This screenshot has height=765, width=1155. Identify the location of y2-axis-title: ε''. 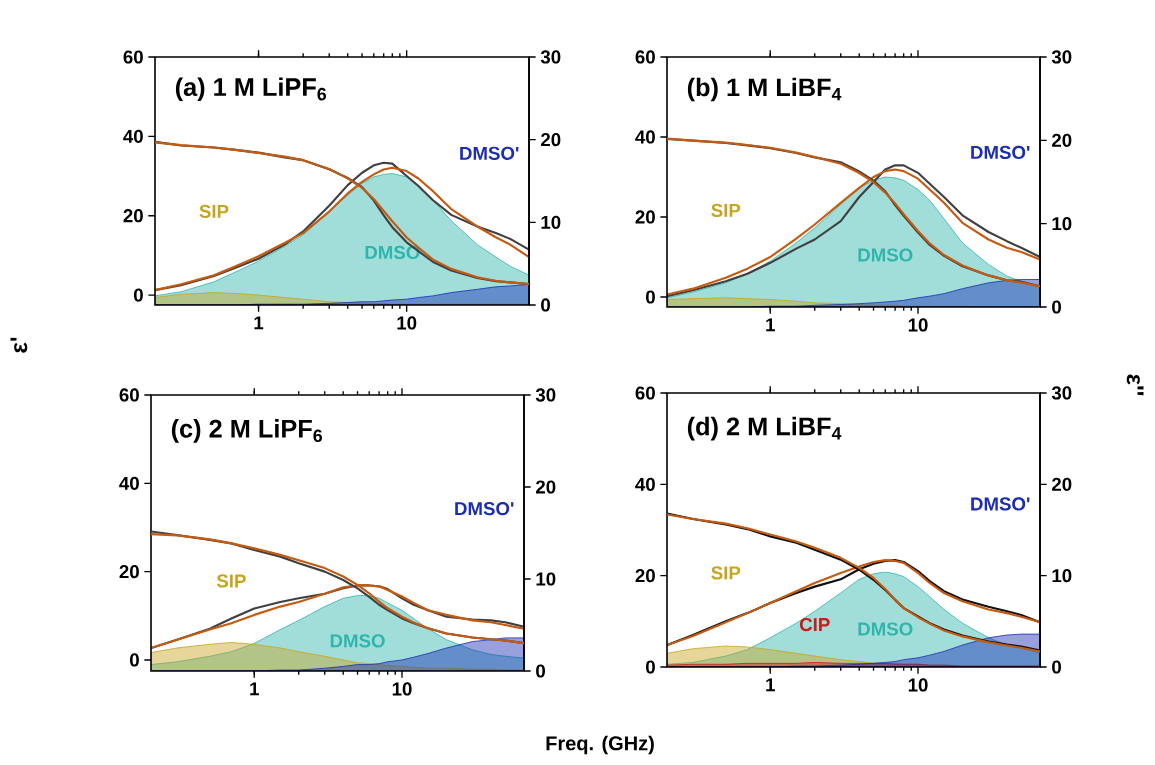
(1135, 385).